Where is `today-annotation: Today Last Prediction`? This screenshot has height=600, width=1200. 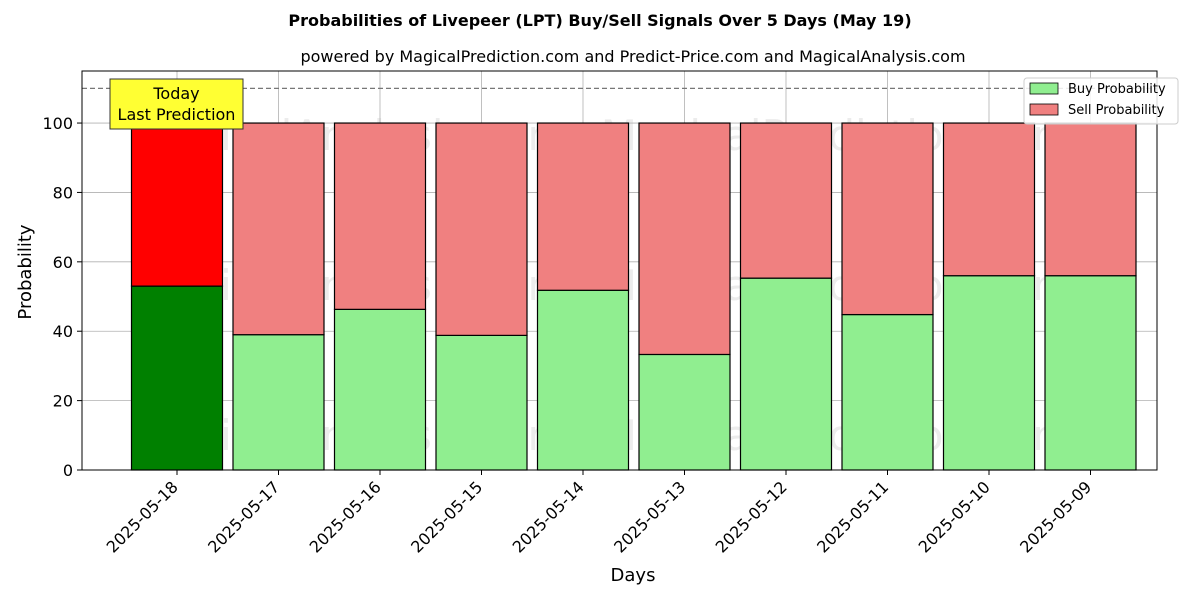 today-annotation: Today Last Prediction is located at coordinates (176, 104).